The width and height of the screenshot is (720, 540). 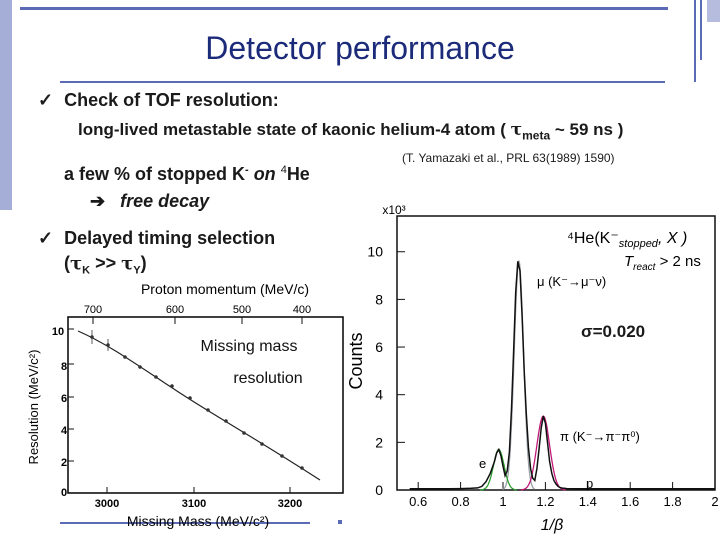 I want to click on bullet-tof: ✓ Check of TOF resolution:, so click(x=158, y=100).